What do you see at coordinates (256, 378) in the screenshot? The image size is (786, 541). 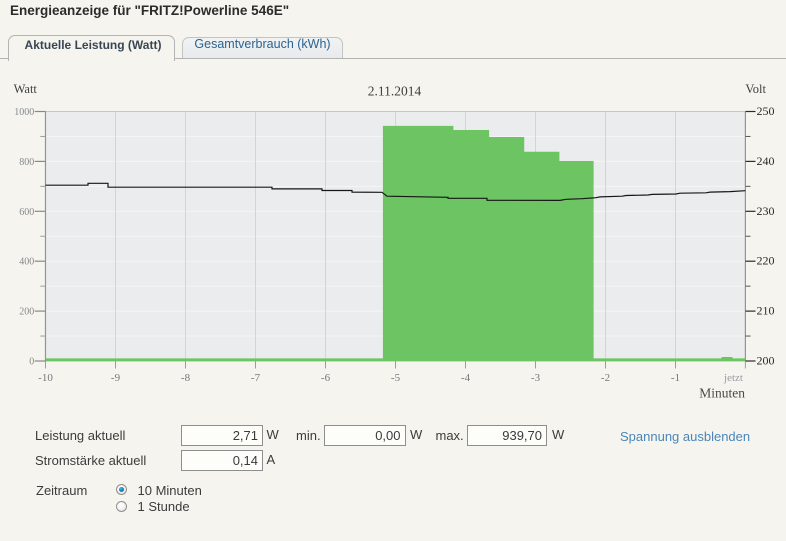 I see `svg-text: -7` at bounding box center [256, 378].